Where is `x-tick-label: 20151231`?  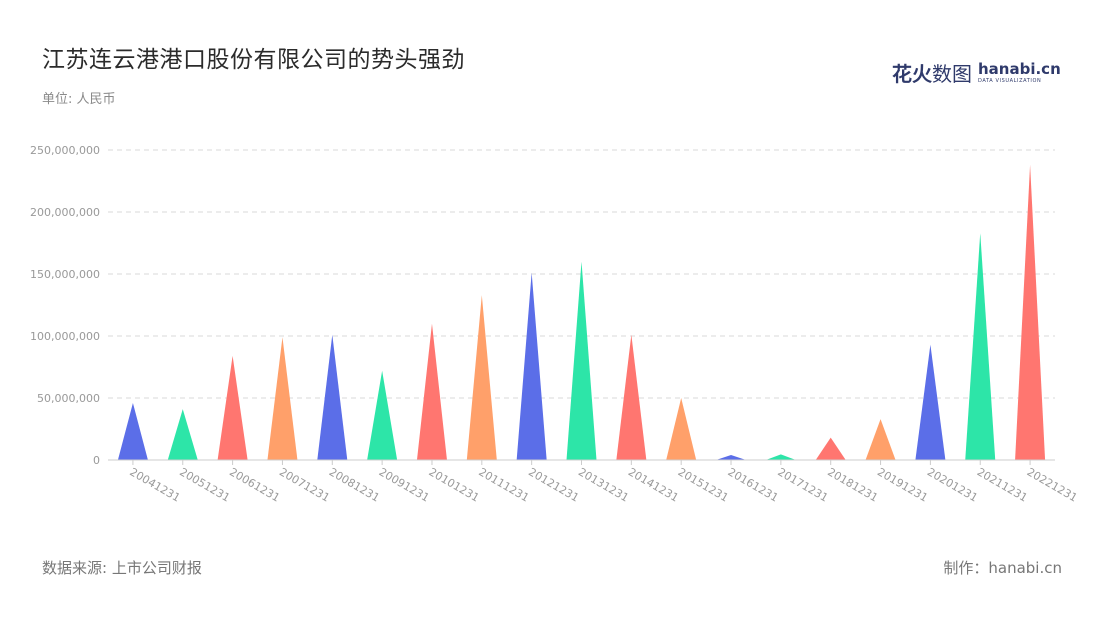
x-tick-label: 20151231 is located at coordinates (703, 484).